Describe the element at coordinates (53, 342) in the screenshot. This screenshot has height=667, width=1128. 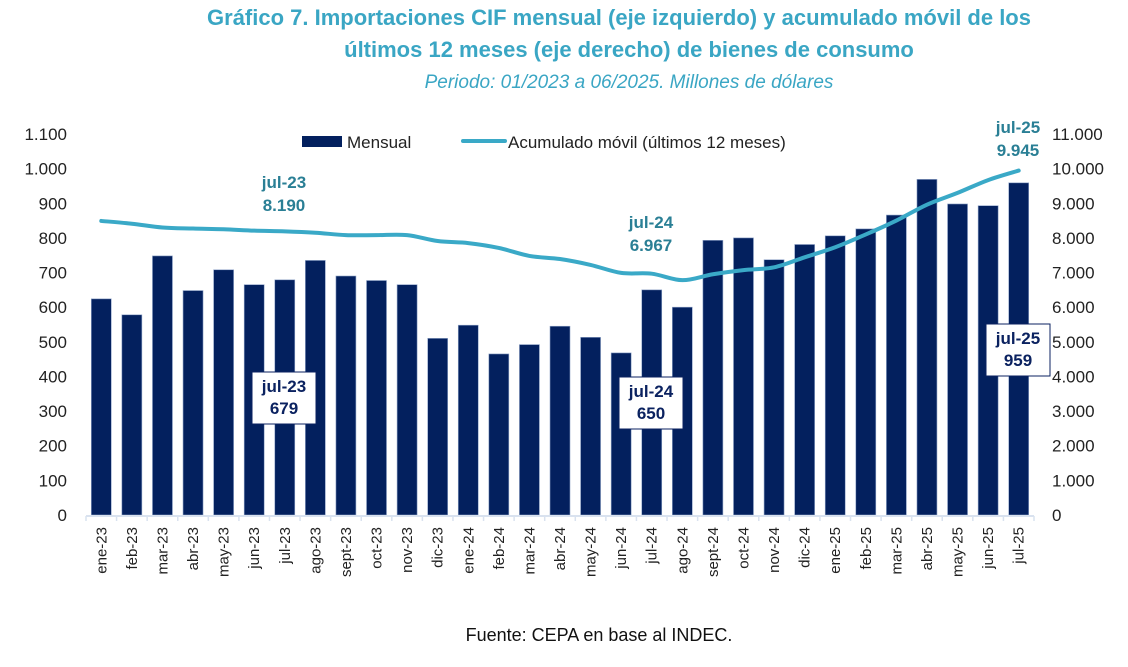
I see `y-tick-label-left: 500` at that location.